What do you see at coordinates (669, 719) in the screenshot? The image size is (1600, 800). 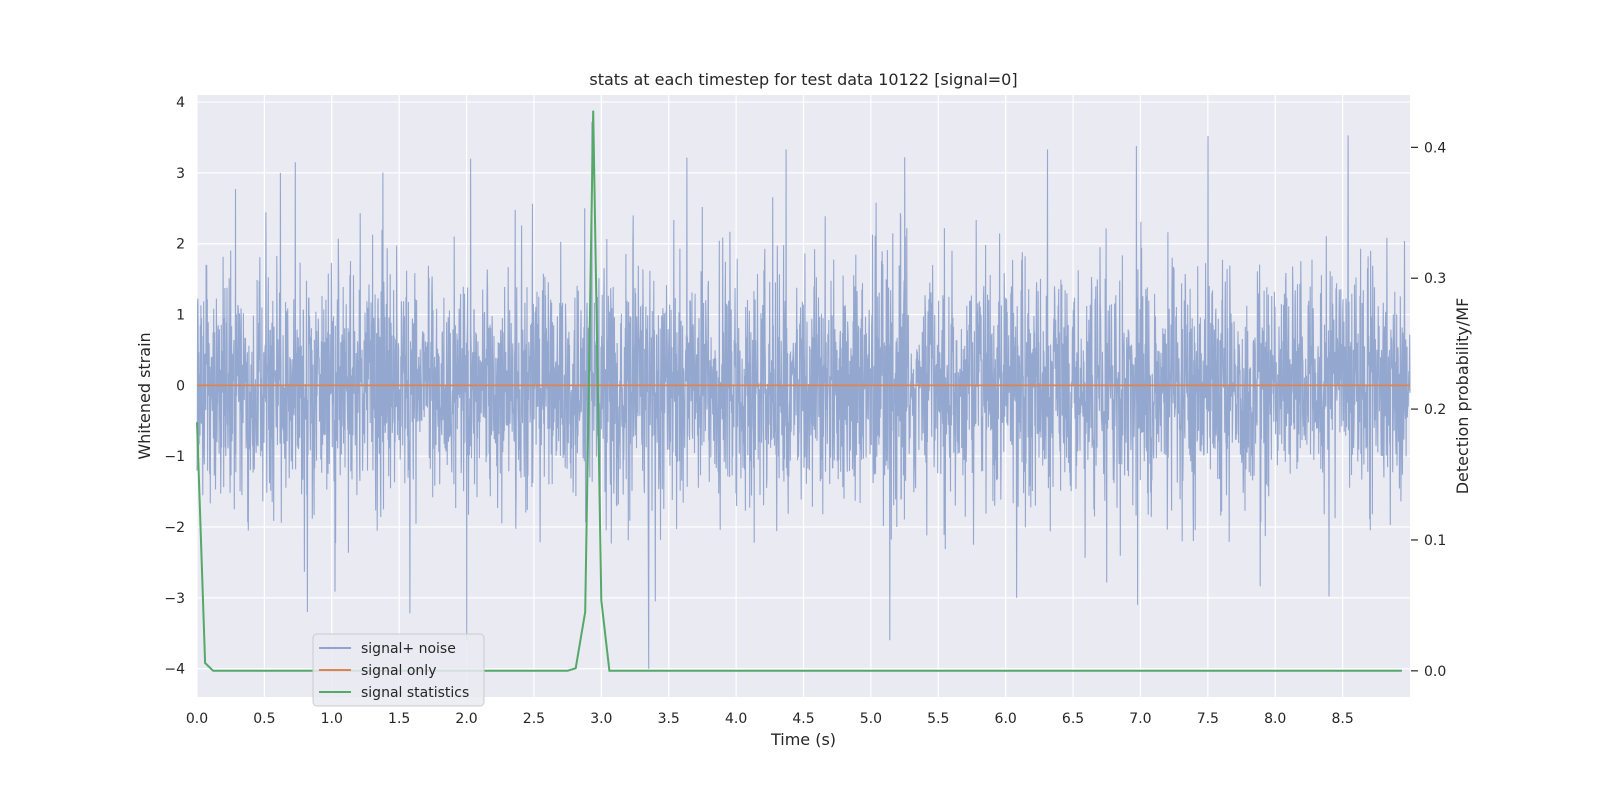 I see `x-tick-label: 3.5` at bounding box center [669, 719].